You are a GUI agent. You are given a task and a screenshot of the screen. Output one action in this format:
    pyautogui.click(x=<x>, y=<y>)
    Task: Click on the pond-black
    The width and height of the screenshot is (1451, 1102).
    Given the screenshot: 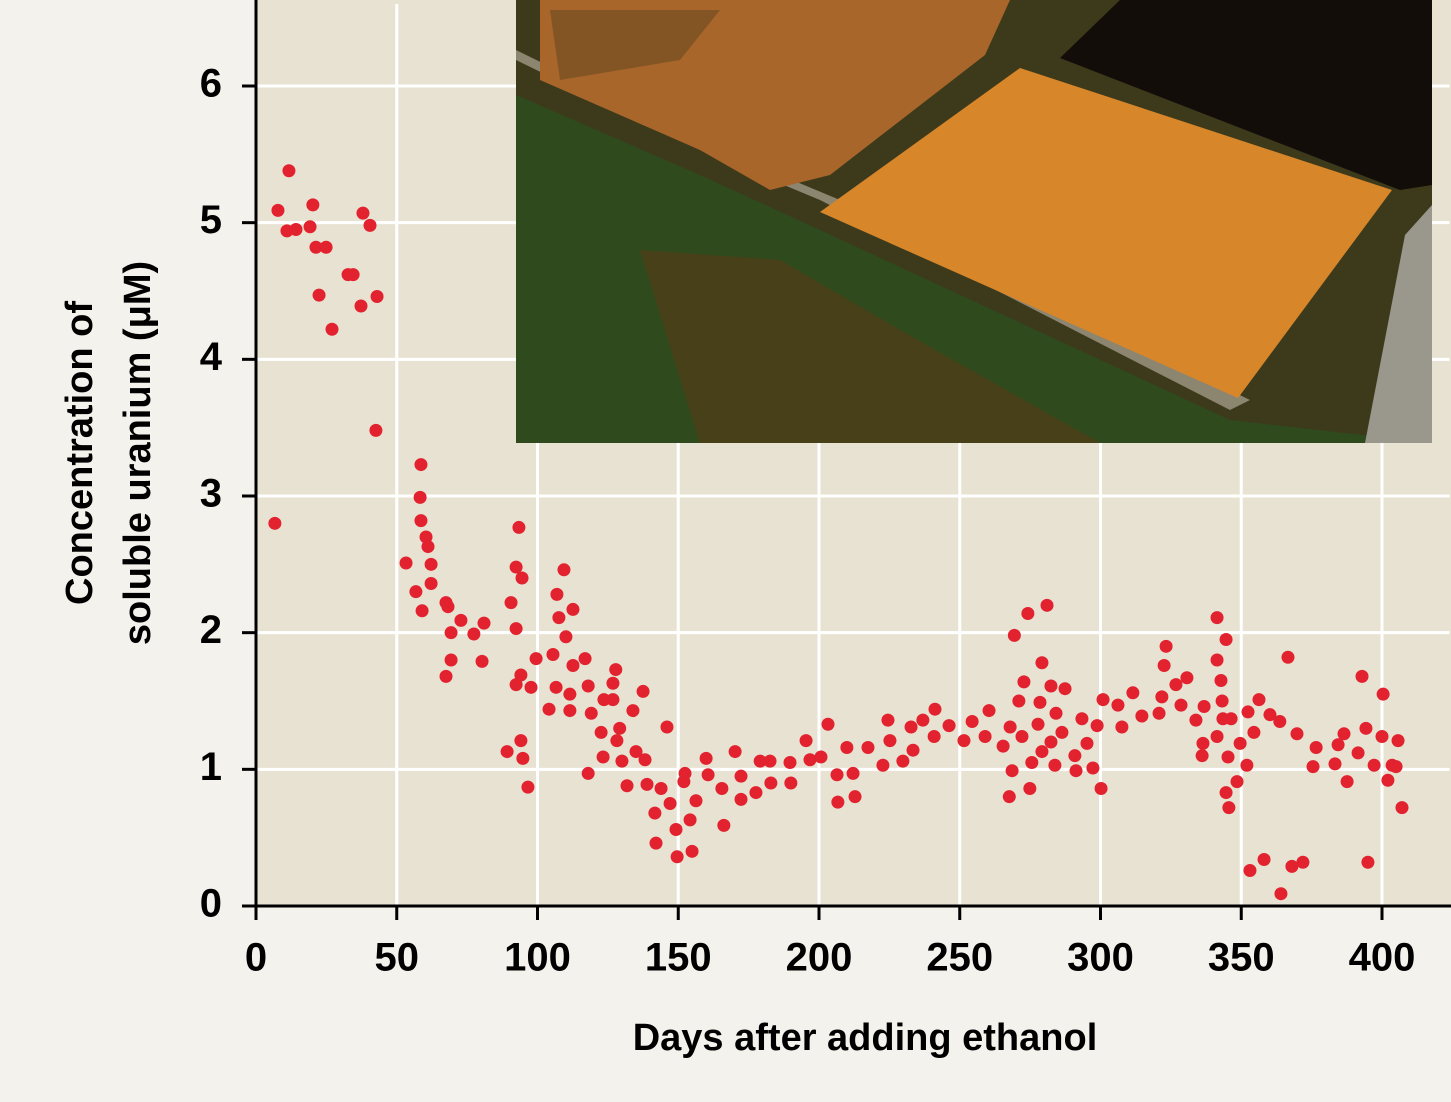 What is the action you would take?
    pyautogui.click(x=1246, y=95)
    